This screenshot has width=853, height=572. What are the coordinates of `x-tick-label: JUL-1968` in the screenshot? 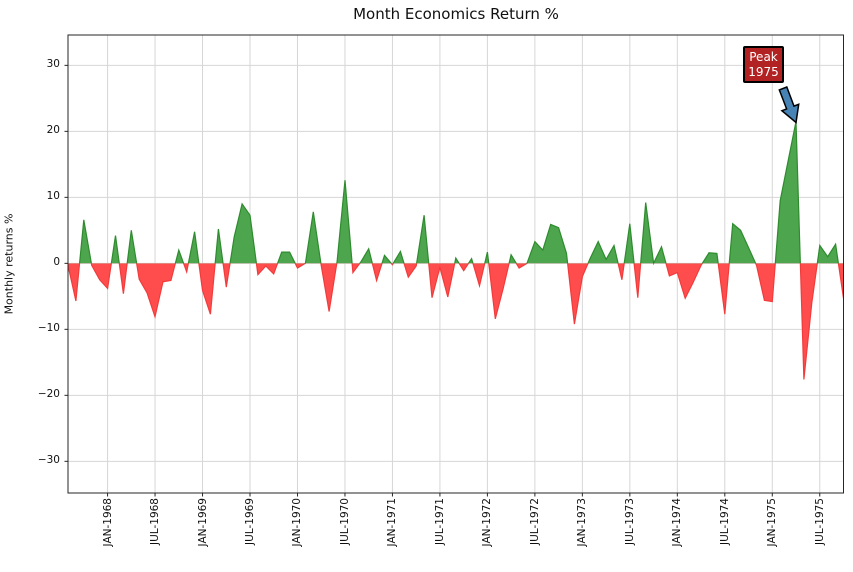 It's located at (155, 521).